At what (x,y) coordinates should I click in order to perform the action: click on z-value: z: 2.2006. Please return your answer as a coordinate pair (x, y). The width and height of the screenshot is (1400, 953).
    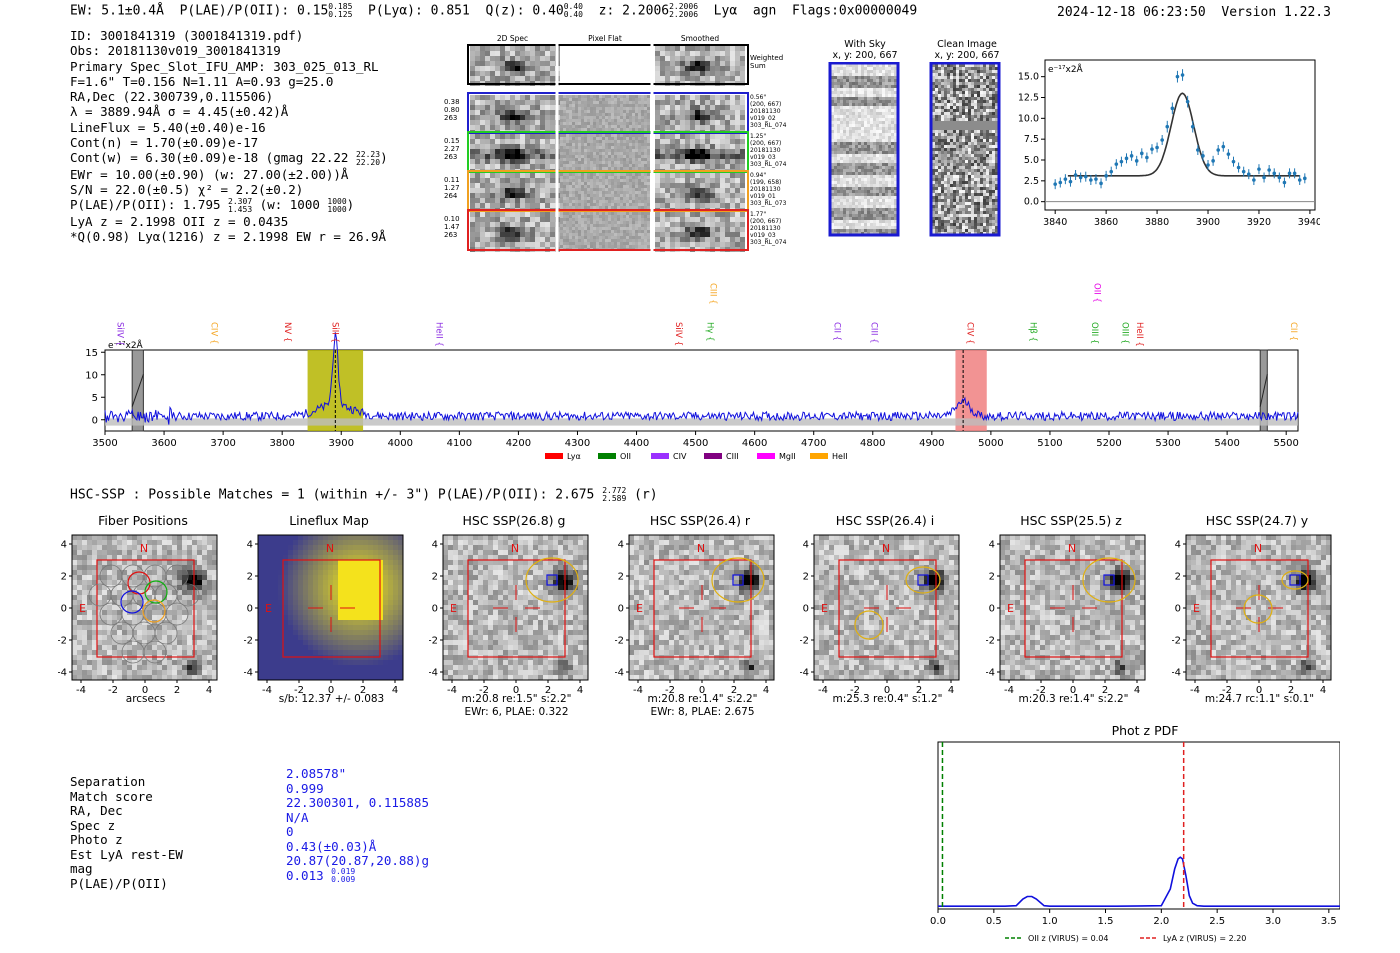
    Looking at the image, I should click on (634, 11).